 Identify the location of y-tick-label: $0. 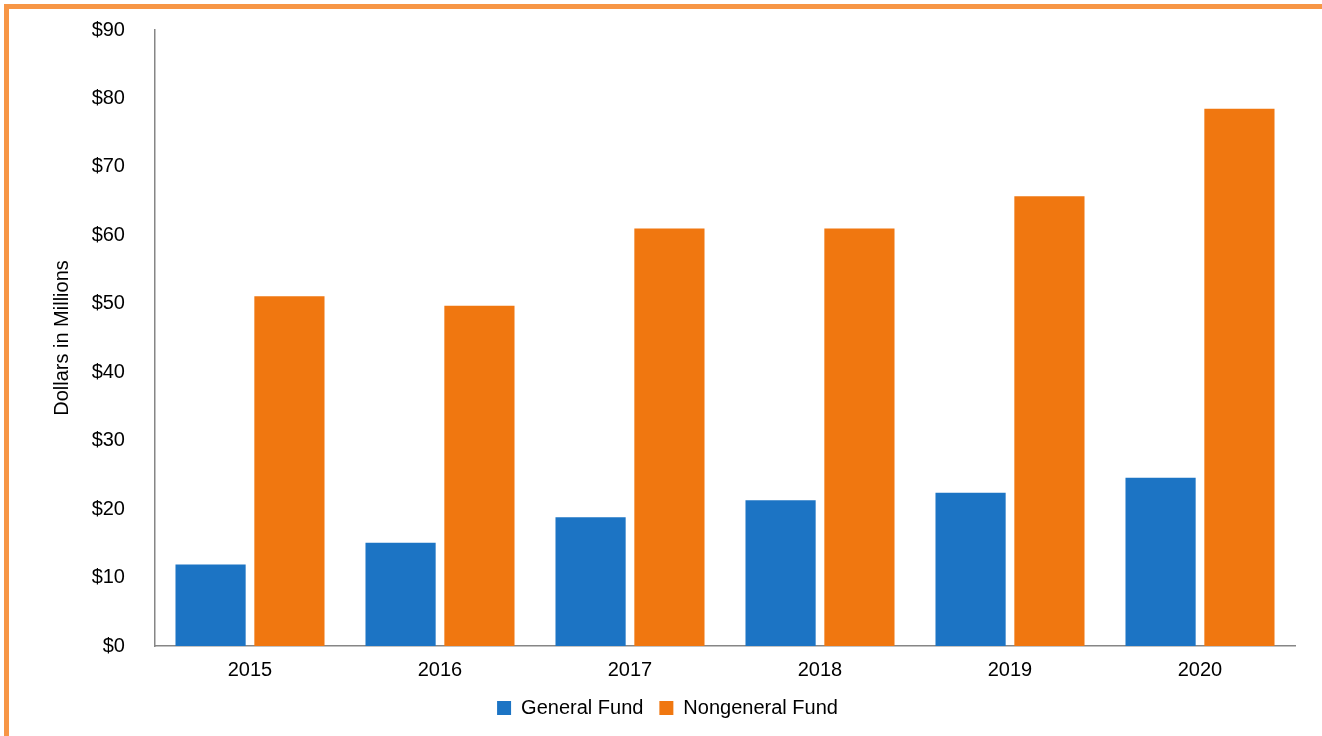
(113, 644).